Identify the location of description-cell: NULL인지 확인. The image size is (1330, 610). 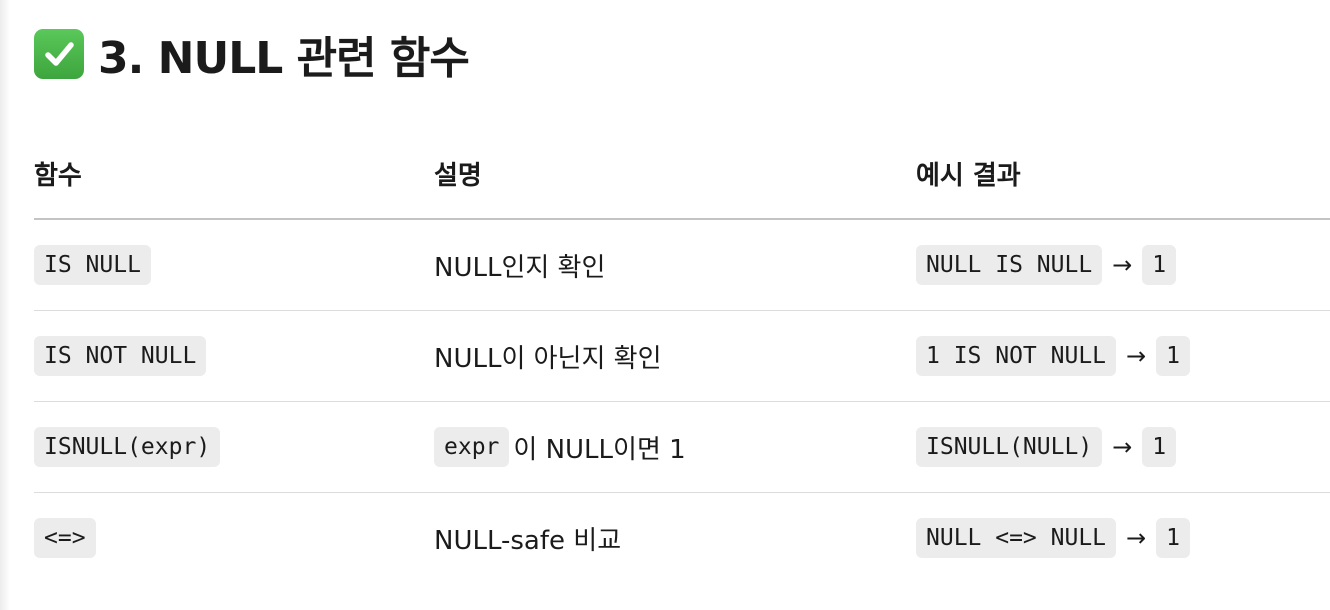
(519, 265).